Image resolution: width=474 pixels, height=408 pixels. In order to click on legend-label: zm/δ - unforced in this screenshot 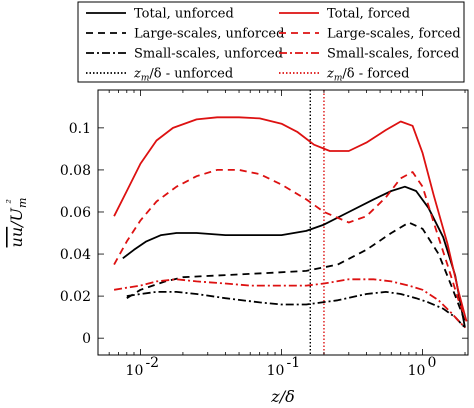, I will do `click(183, 75)`.